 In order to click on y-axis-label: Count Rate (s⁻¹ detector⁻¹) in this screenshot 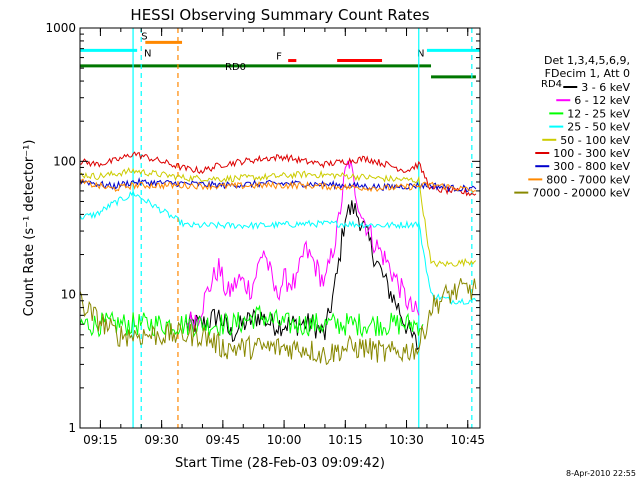, I will do `click(29, 228)`.